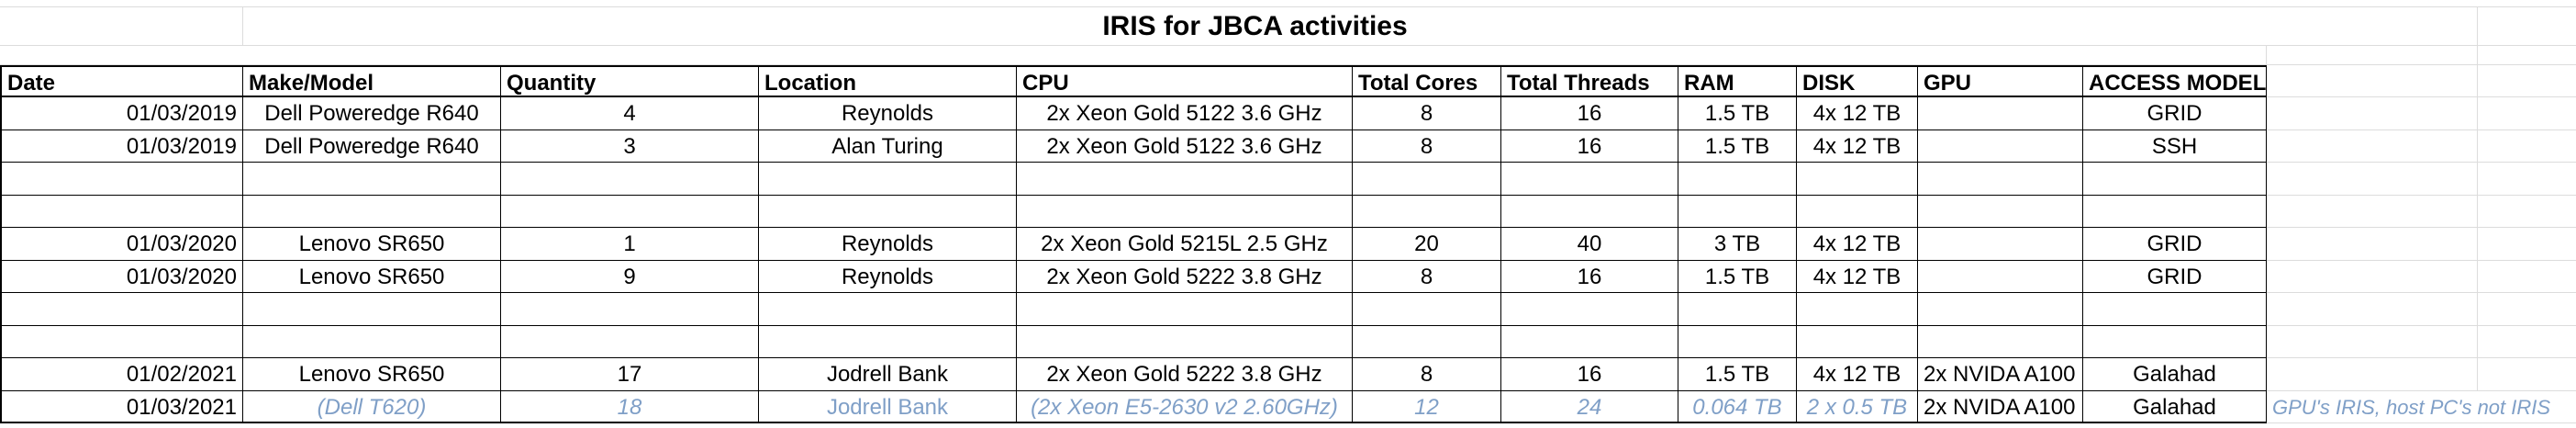  Describe the element at coordinates (1589, 81) in the screenshot. I see `header-total-threads: Total Threads` at that location.